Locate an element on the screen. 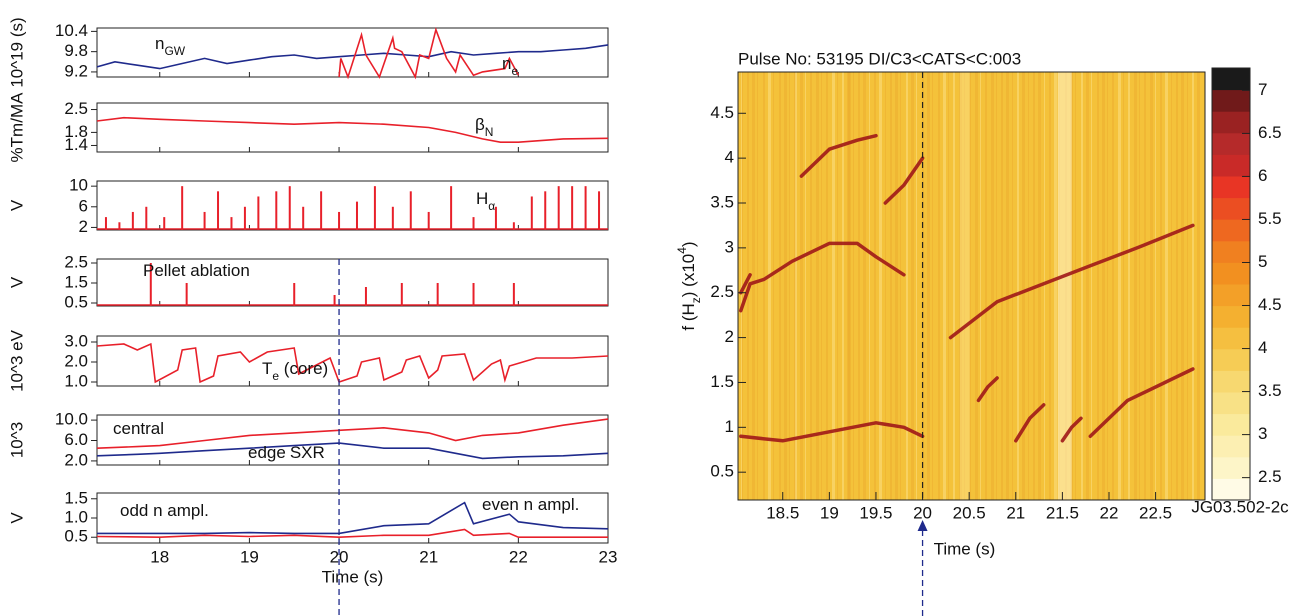 This screenshot has width=1300, height=616. note: JG03.502-2c is located at coordinates (1240, 506).